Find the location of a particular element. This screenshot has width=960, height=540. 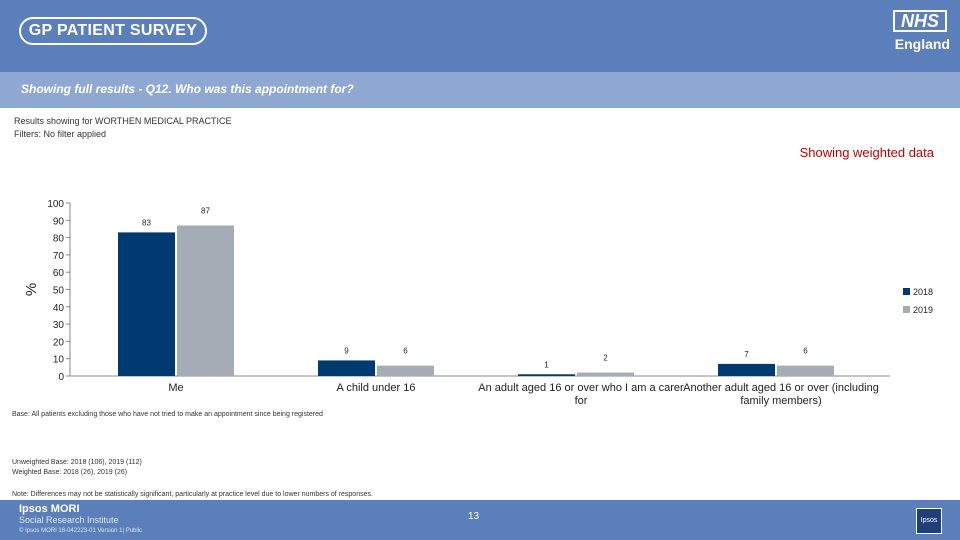

weighted-data-label: Showing weighted data is located at coordinates (866, 152).